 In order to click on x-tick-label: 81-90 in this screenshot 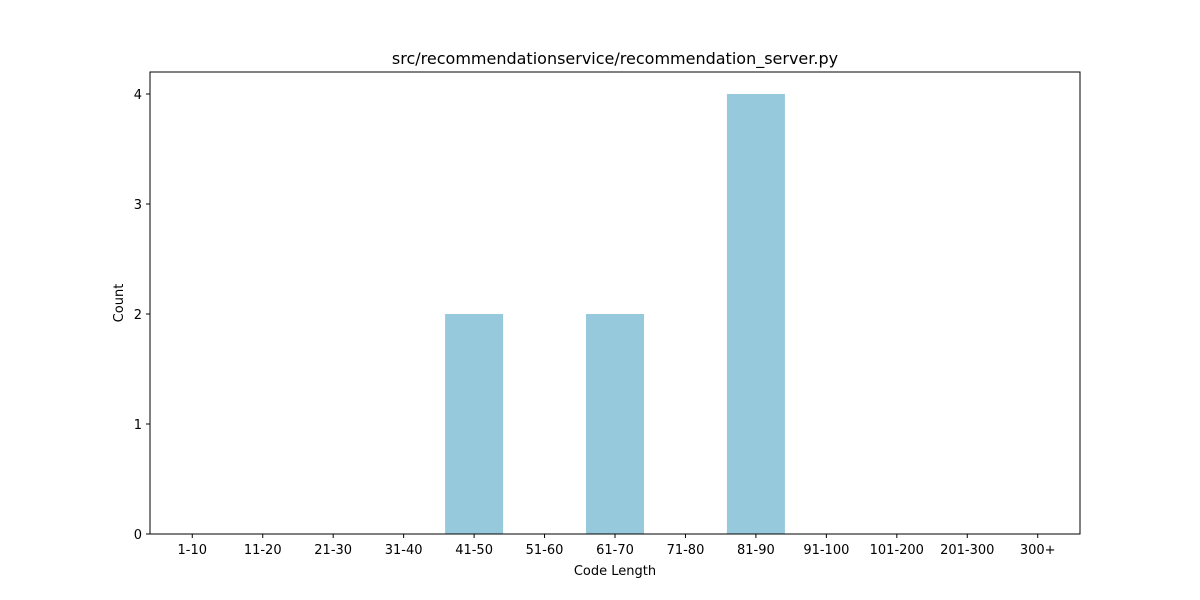, I will do `click(756, 550)`.